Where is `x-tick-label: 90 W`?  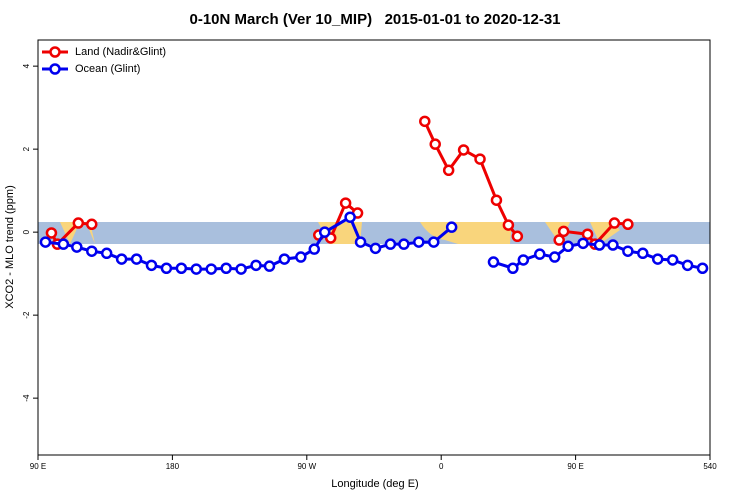
x-tick-label: 90 W is located at coordinates (306, 466).